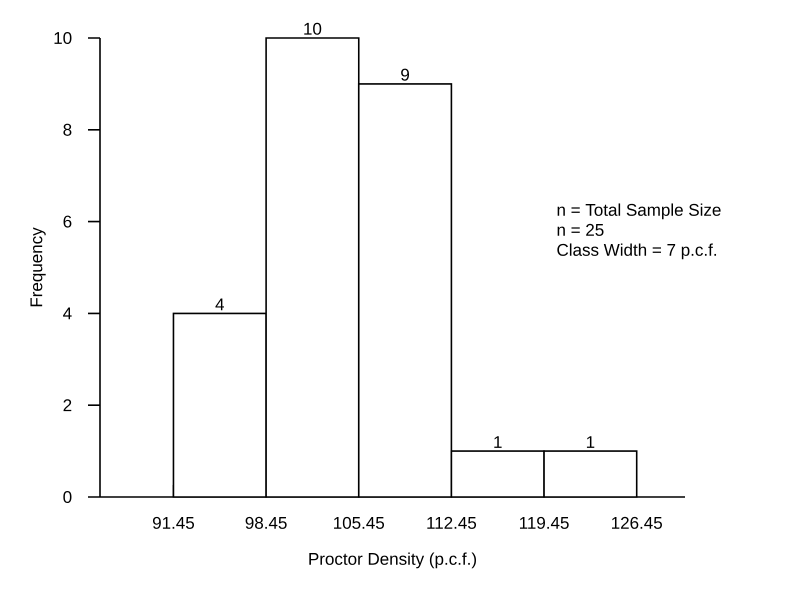  What do you see at coordinates (68, 222) in the screenshot?
I see `y-tick-label: 6` at bounding box center [68, 222].